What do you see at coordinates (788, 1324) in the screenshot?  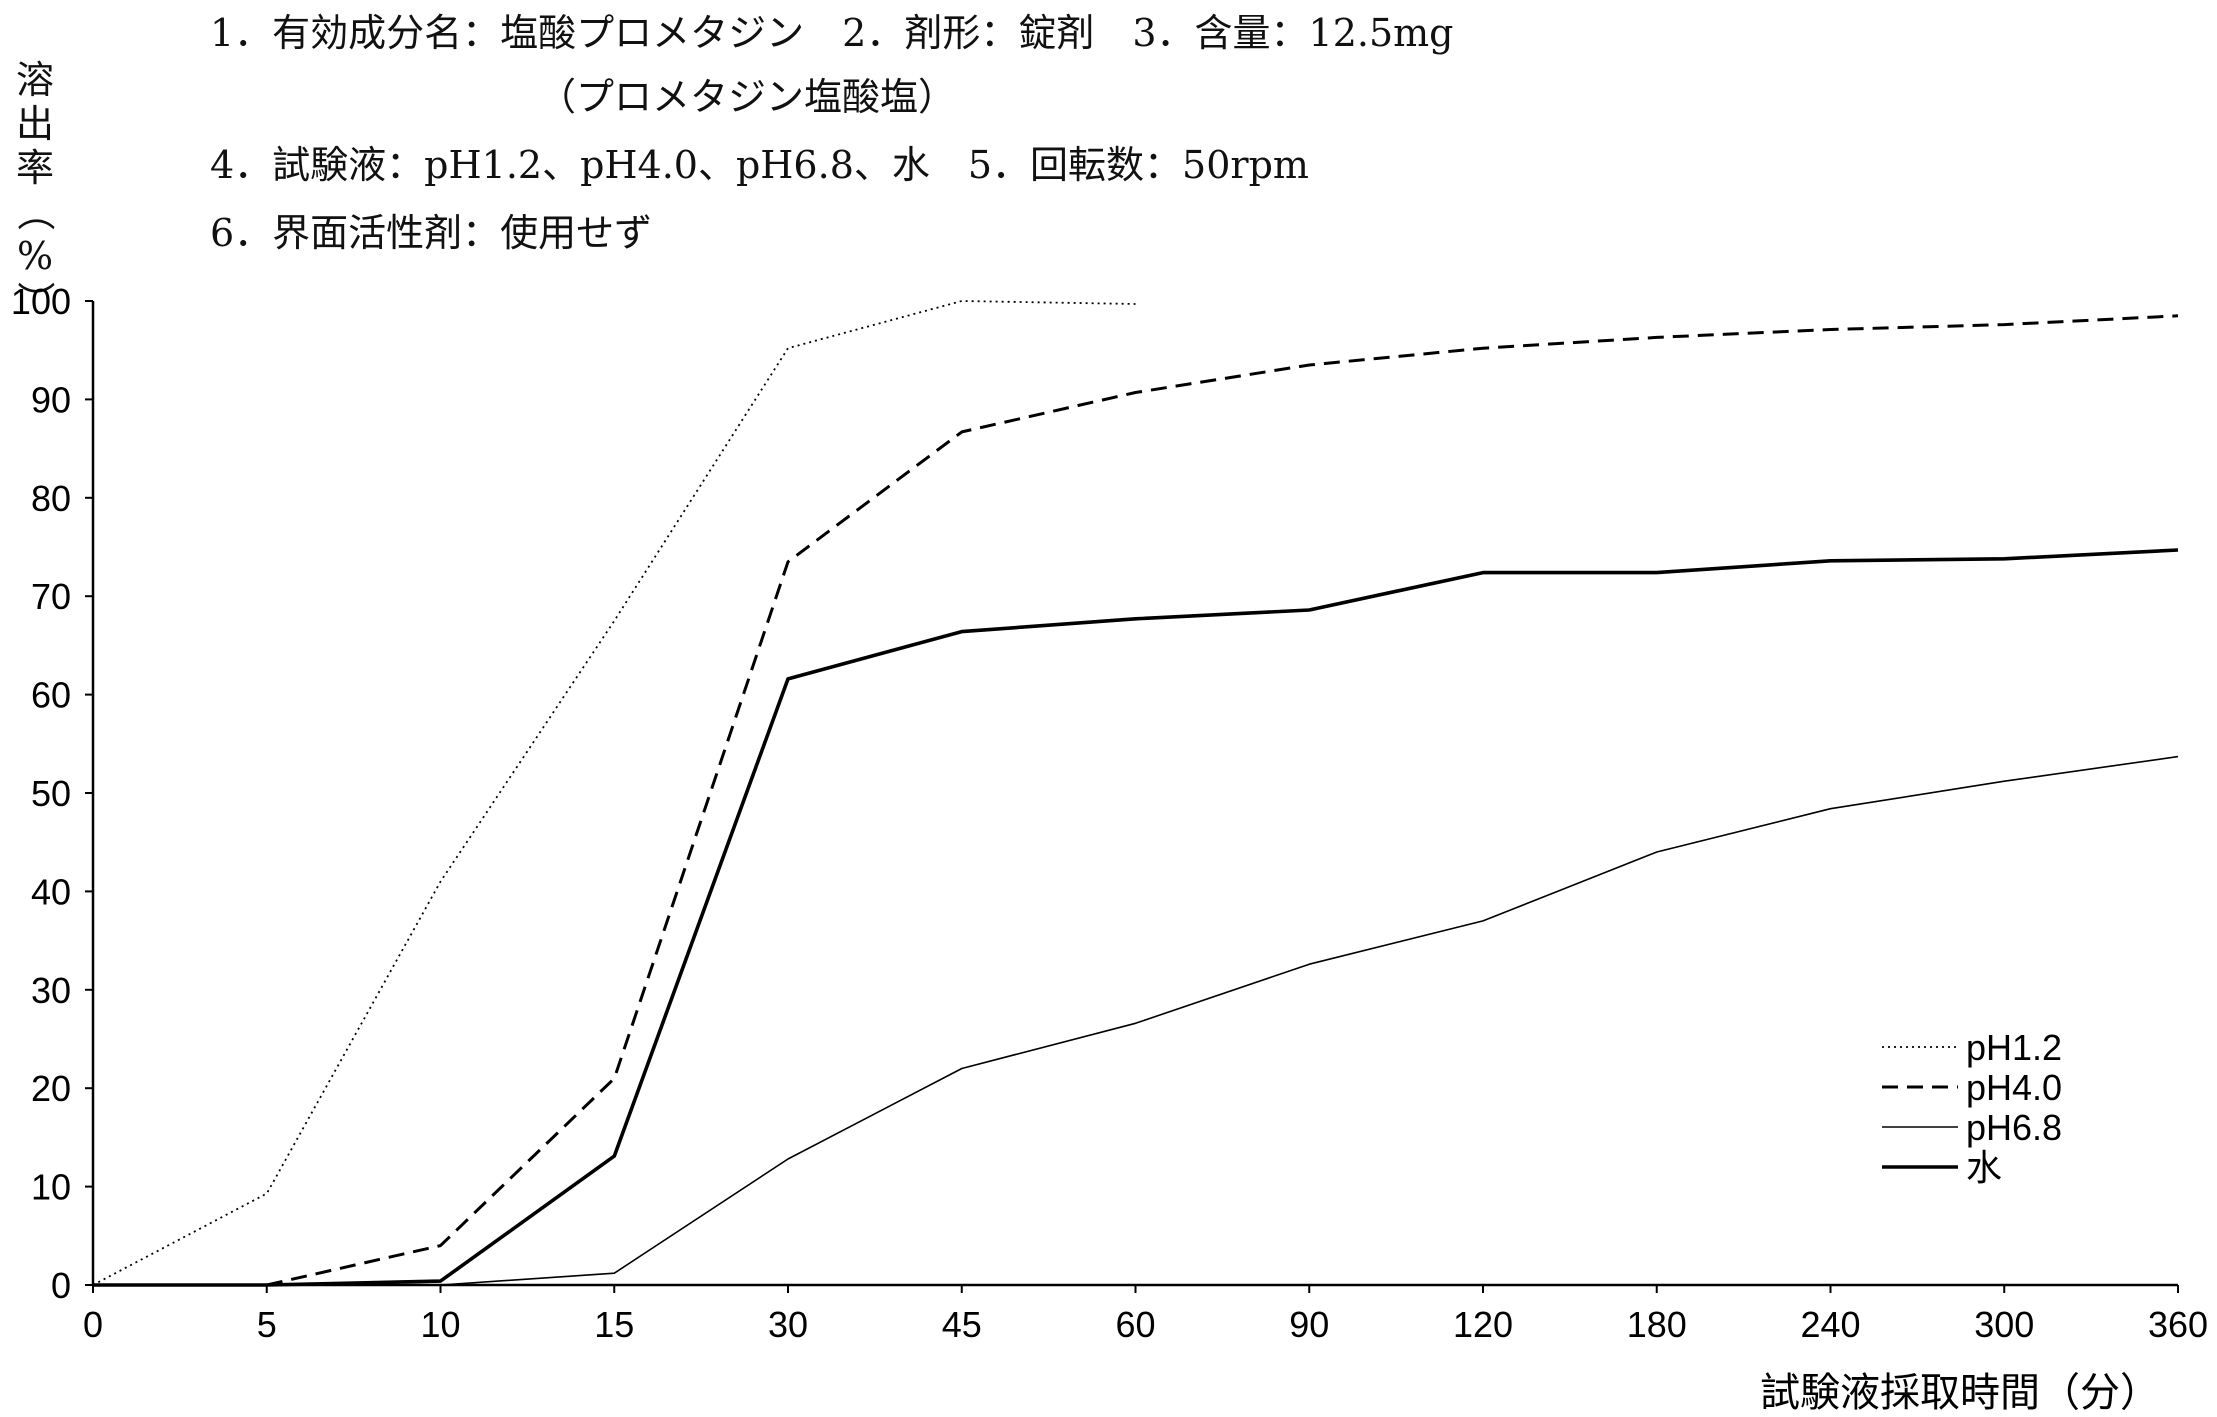 I see `x-tick-label: 30` at bounding box center [788, 1324].